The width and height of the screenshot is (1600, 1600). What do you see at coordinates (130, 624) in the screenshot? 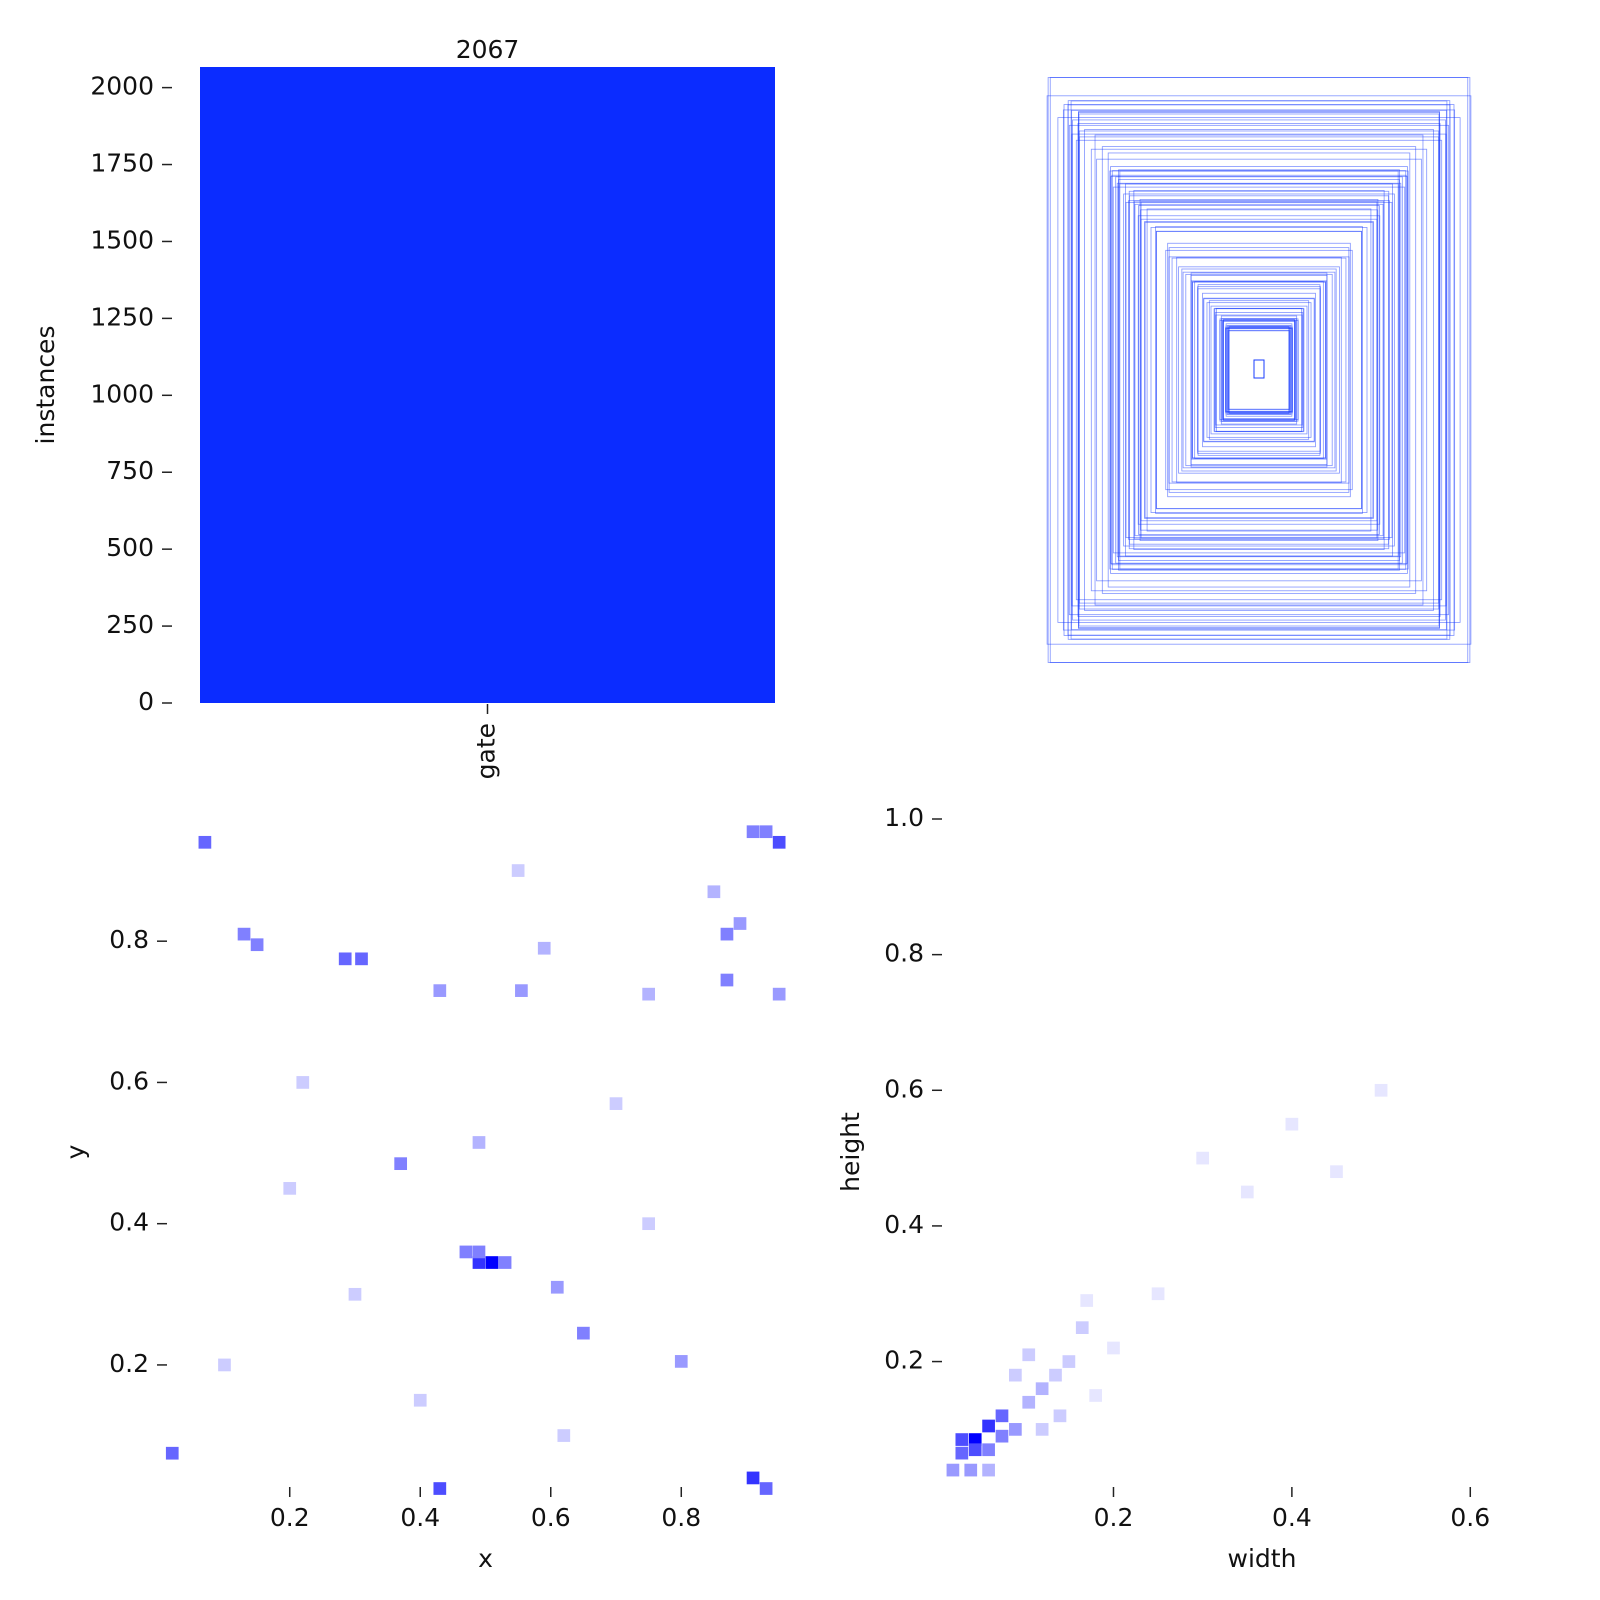
I see `y-tick-label: 250` at bounding box center [130, 624].